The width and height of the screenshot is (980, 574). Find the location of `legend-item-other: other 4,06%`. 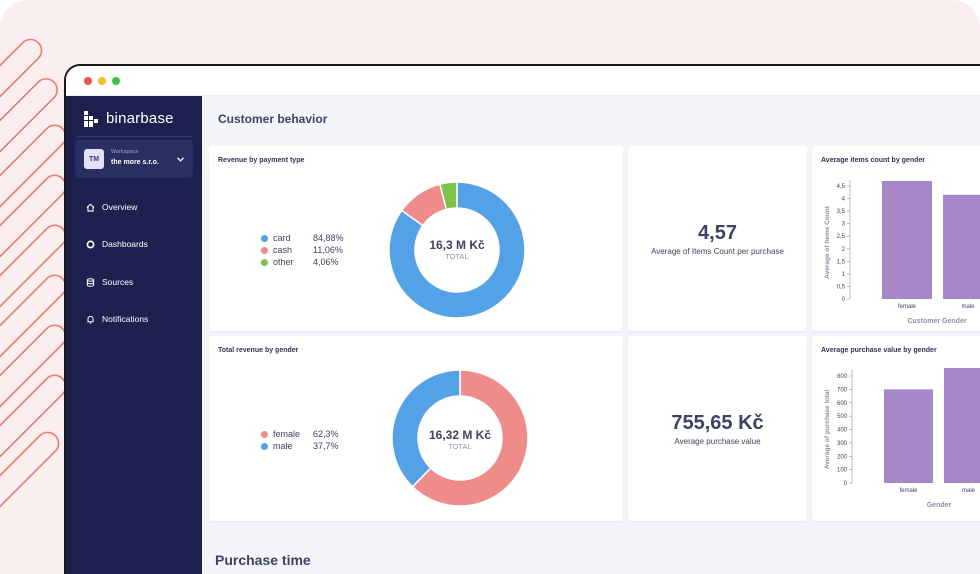

legend-item-other: other 4,06% is located at coordinates (302, 262).